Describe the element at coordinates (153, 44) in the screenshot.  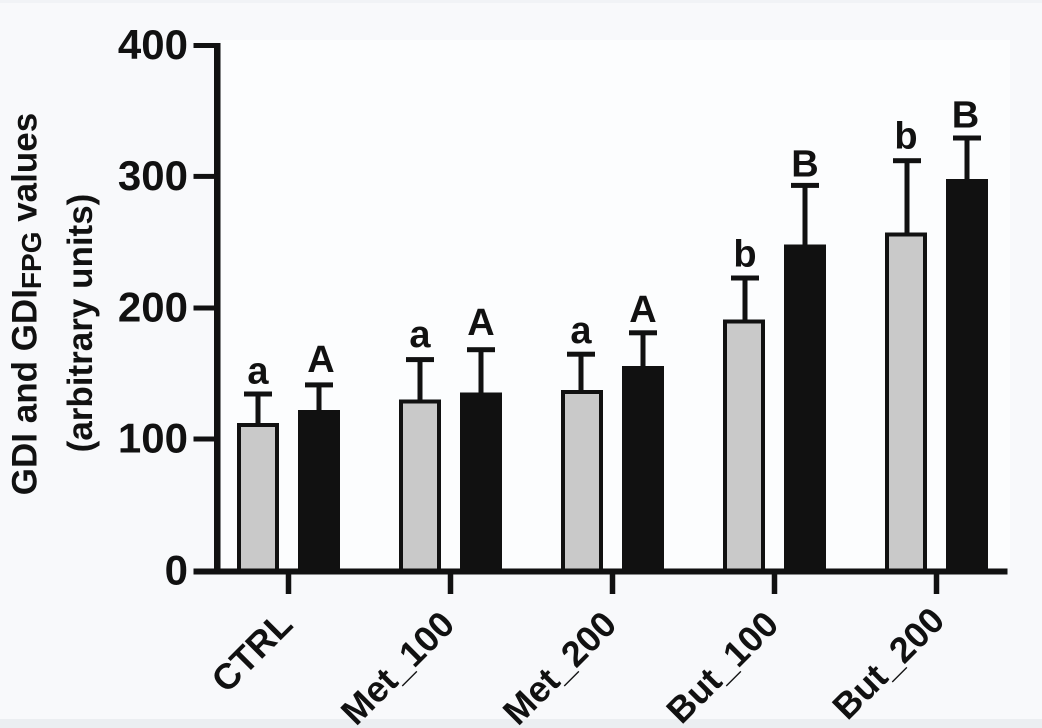
I see `svg-text: 400` at that location.